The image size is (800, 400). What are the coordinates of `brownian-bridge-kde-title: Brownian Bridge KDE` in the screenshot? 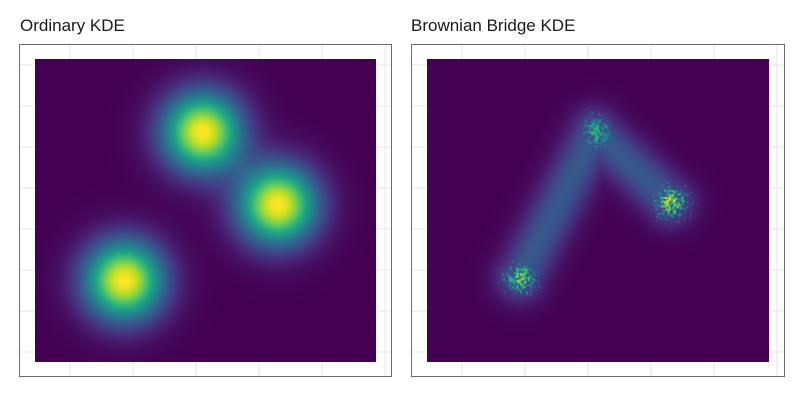 It's located at (493, 25).